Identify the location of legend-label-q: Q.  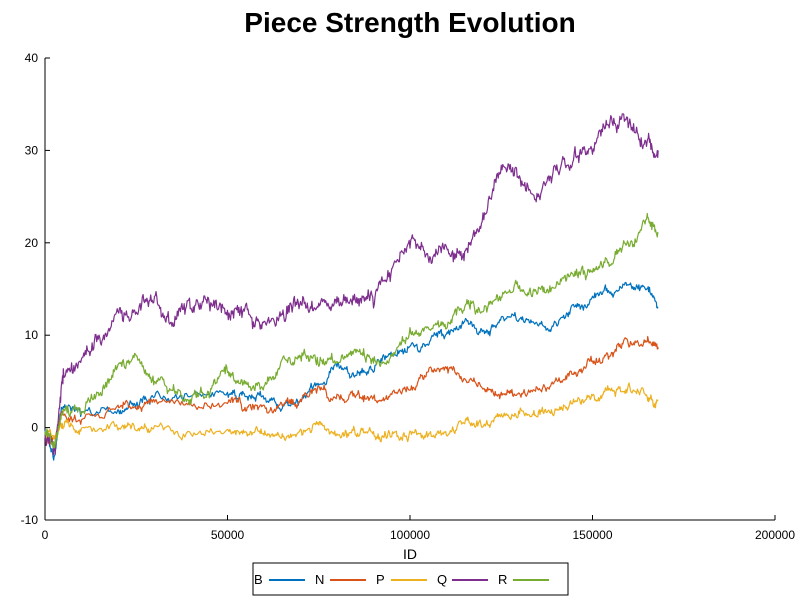
(442, 579).